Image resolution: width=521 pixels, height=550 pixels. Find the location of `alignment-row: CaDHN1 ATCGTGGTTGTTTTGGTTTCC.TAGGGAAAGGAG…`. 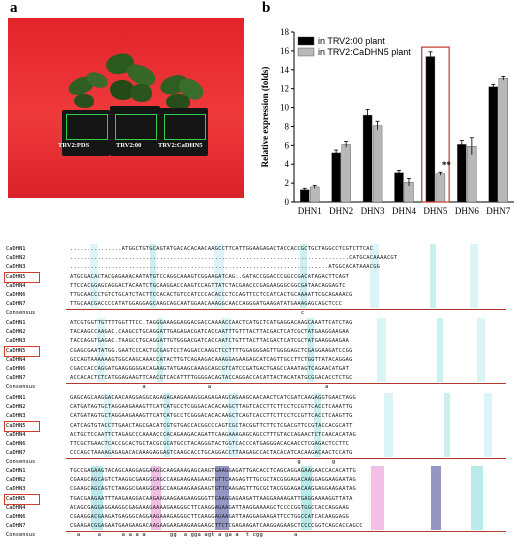

alignment-row: CaDHN1 ATCGTGGTTGTTTTGGTTTCC.TAGGGAAAGGAG… is located at coordinates (261, 323).